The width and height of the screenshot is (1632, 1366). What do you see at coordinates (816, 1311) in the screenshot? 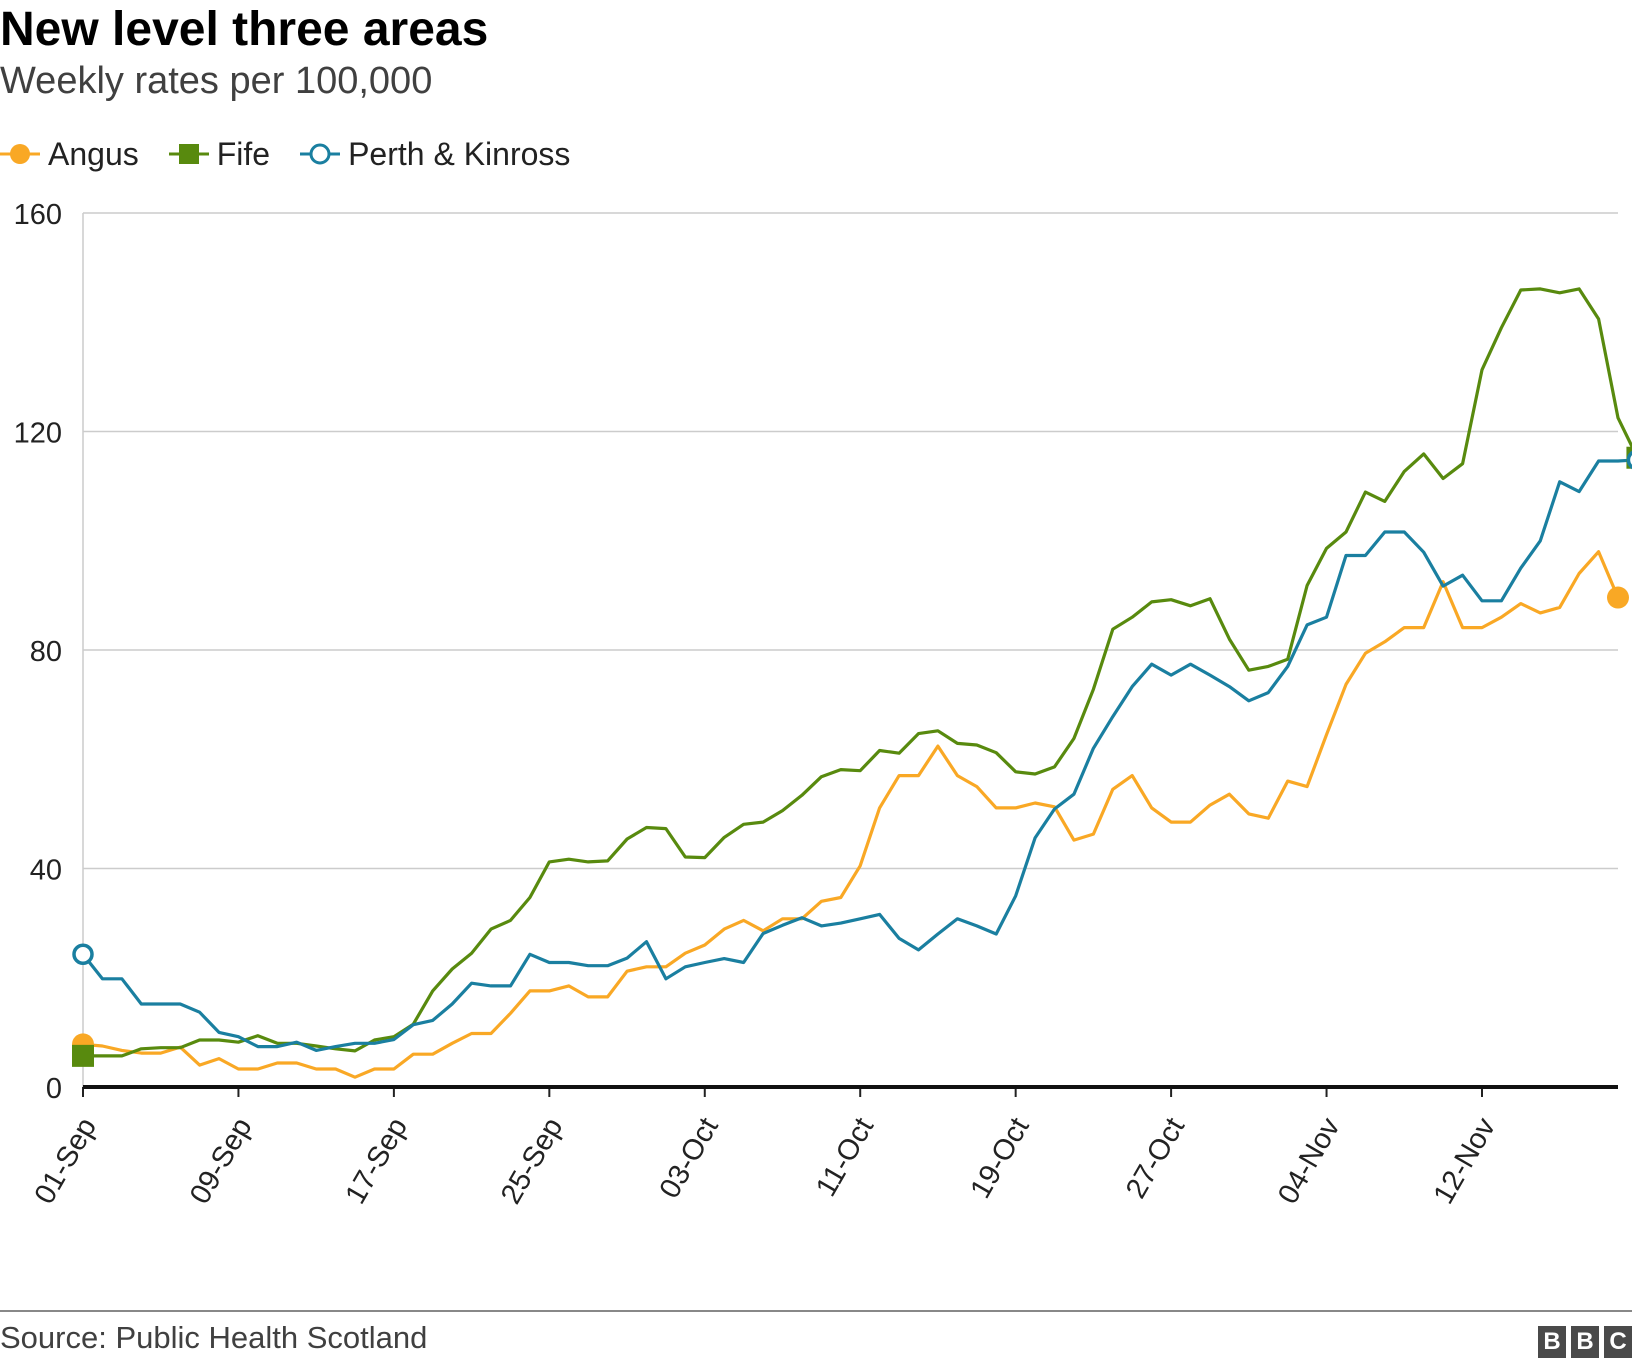
I see `footer-divider` at bounding box center [816, 1311].